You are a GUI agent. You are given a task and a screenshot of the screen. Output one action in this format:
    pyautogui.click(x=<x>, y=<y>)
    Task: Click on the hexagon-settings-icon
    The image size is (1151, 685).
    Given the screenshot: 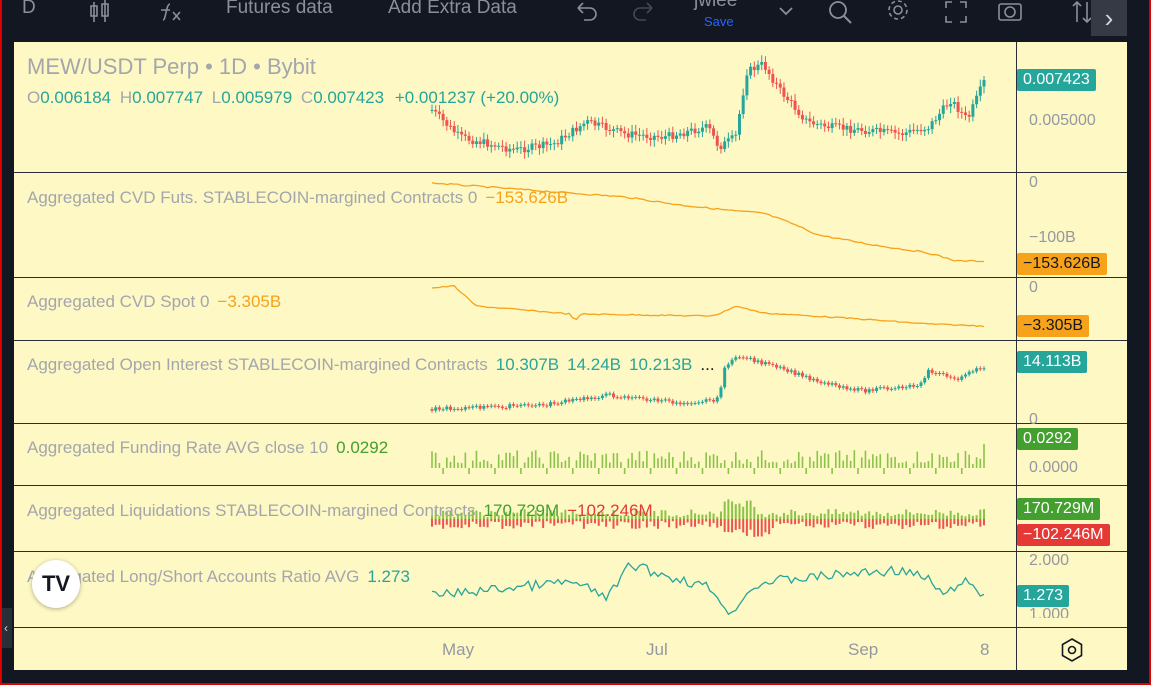 What is the action you would take?
    pyautogui.click(x=1072, y=650)
    